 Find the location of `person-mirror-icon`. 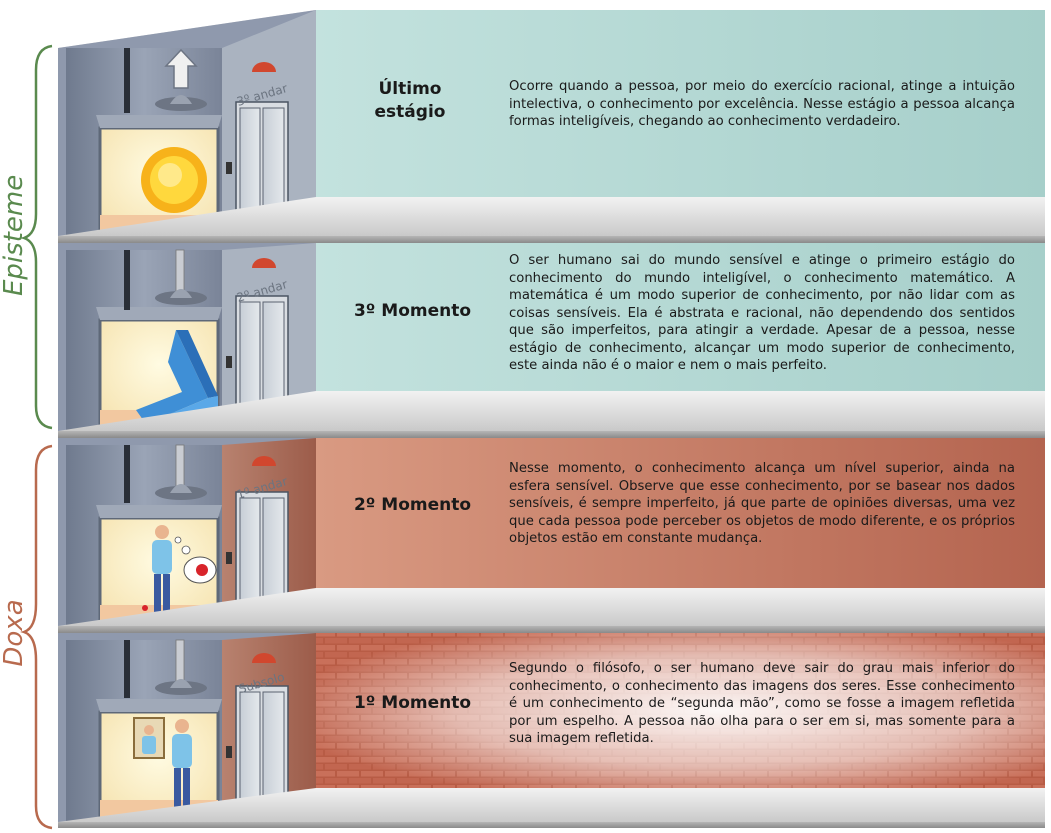

person-mirror-icon is located at coordinates (162, 764).